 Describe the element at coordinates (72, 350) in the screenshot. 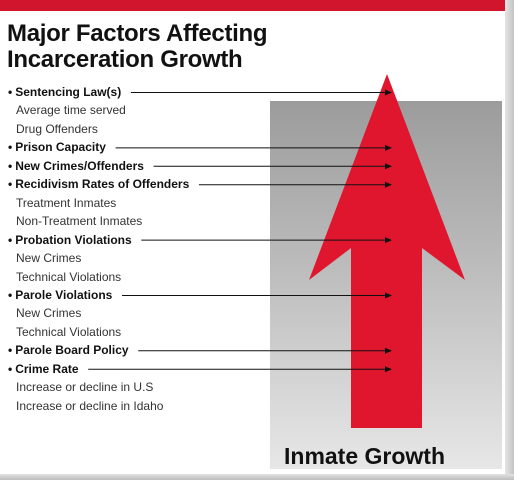

I see `factor-label: Parole Board Policy` at that location.